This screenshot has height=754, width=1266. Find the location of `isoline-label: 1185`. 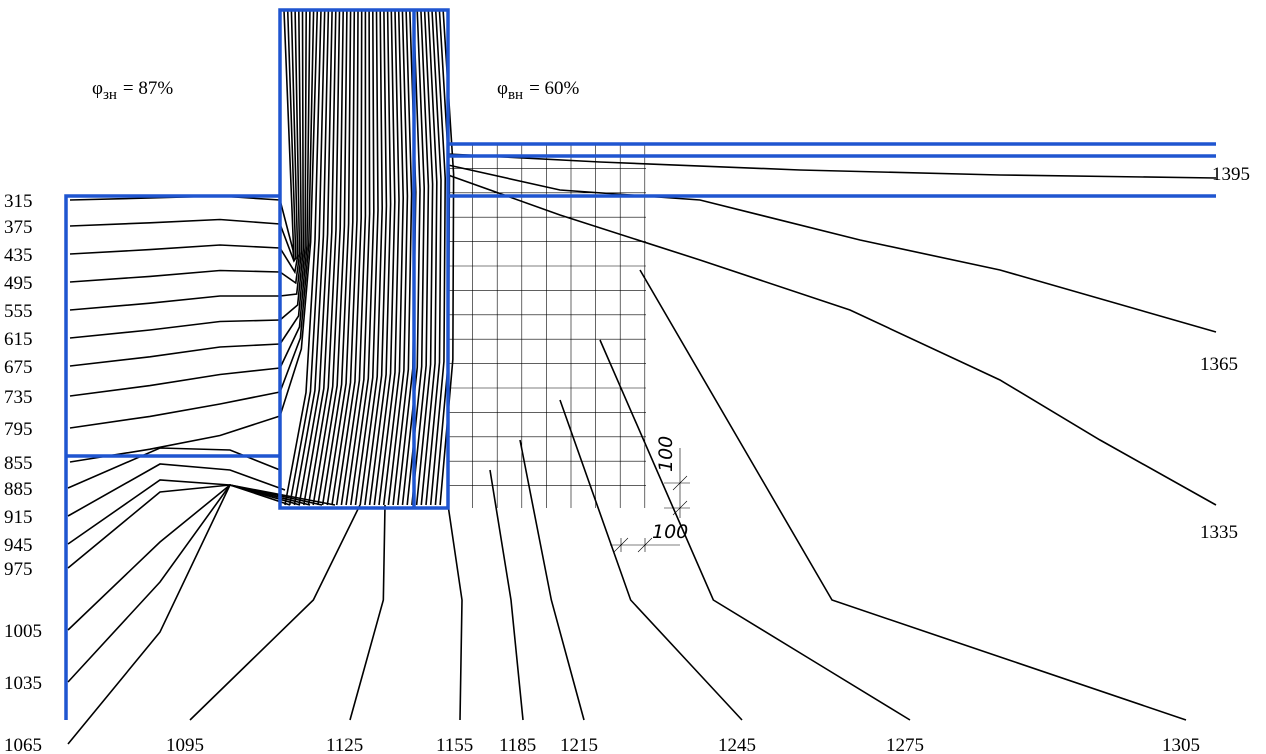

isoline-label: 1185 is located at coordinates (517, 744).